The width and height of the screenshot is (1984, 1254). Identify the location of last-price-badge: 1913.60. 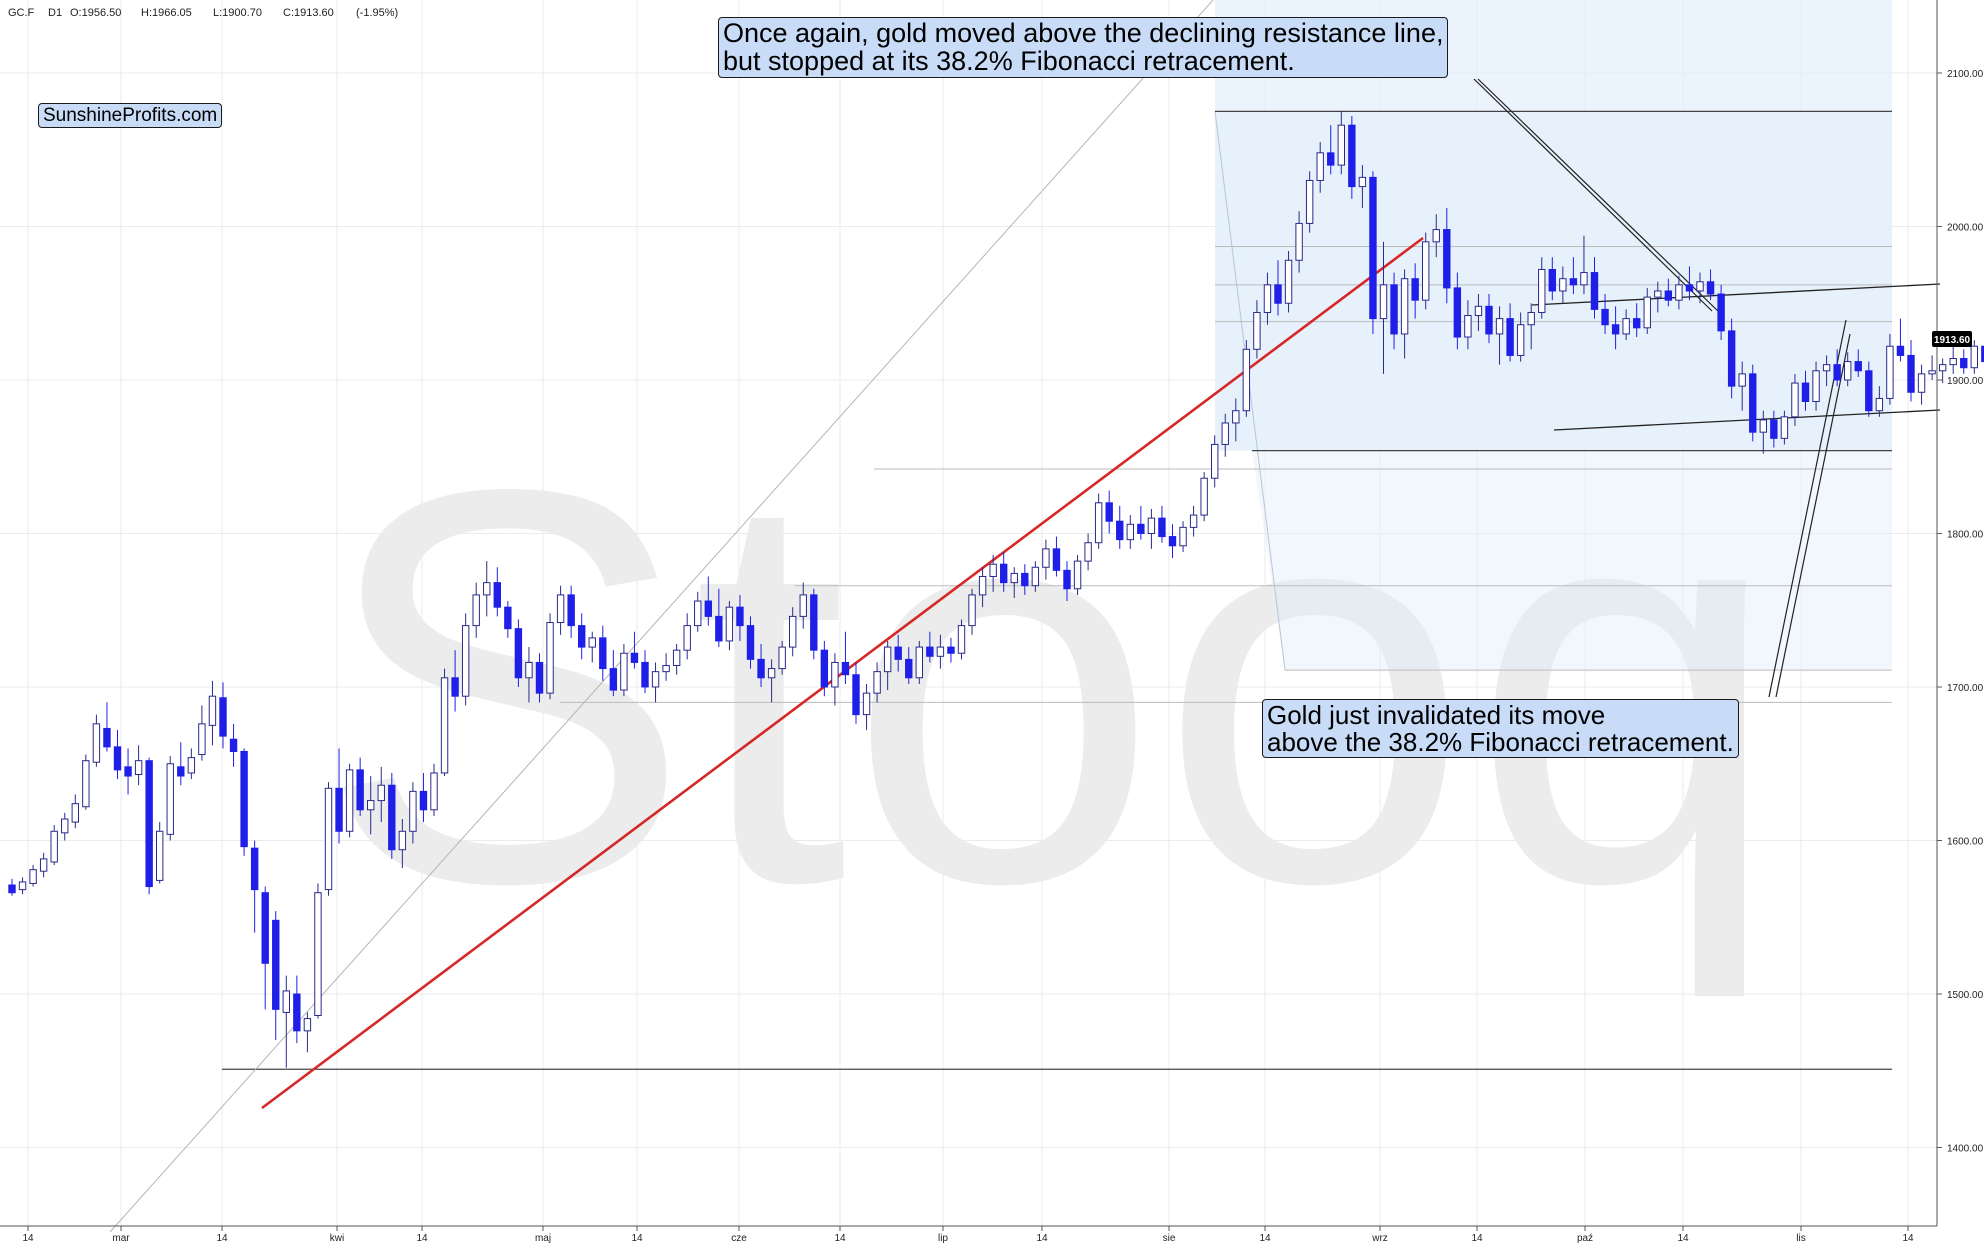
(1952, 339).